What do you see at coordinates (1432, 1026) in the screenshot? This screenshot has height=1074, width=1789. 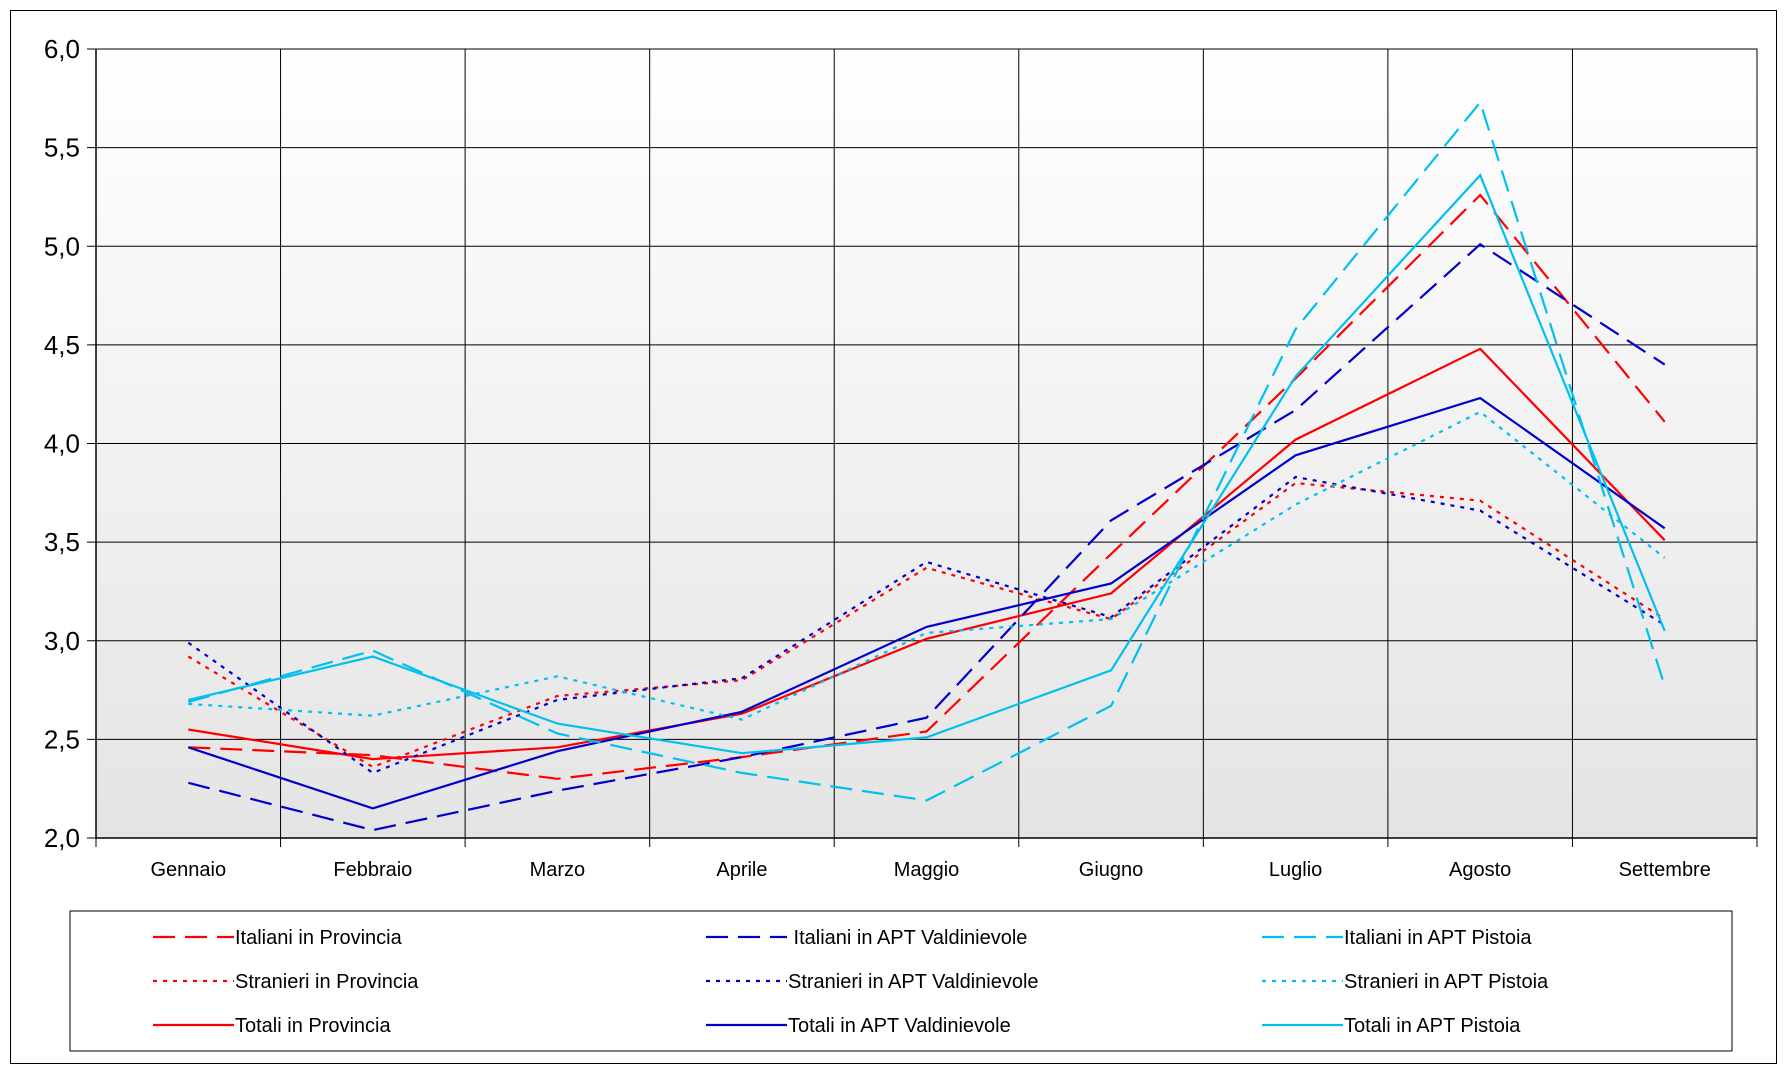 I see `legend-label: Totali in APT Pistoia` at bounding box center [1432, 1026].